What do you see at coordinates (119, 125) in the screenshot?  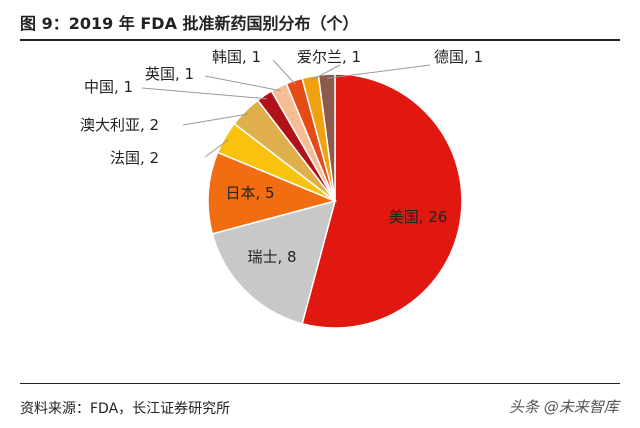 I see `slice-label-5: 澳大利亚, 2` at bounding box center [119, 125].